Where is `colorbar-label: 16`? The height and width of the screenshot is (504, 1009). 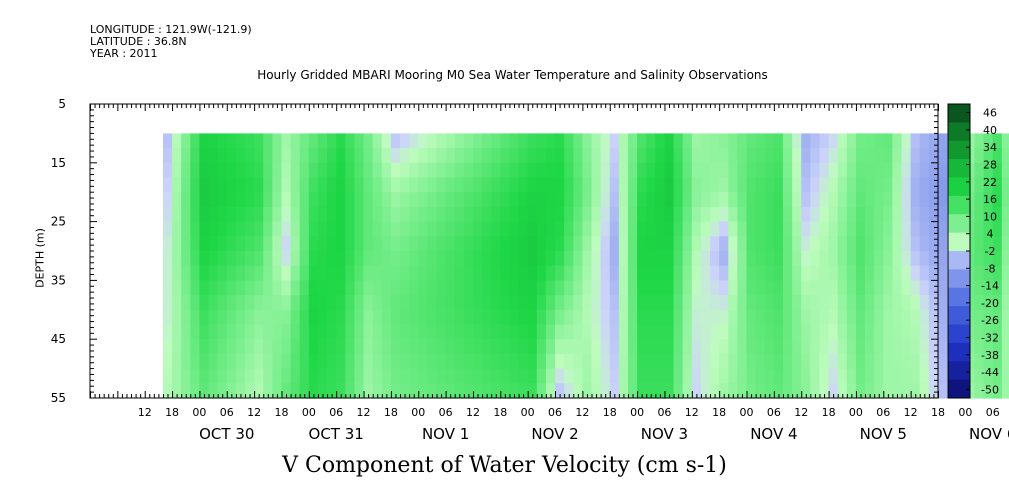 colorbar-label: 16 is located at coordinates (990, 199).